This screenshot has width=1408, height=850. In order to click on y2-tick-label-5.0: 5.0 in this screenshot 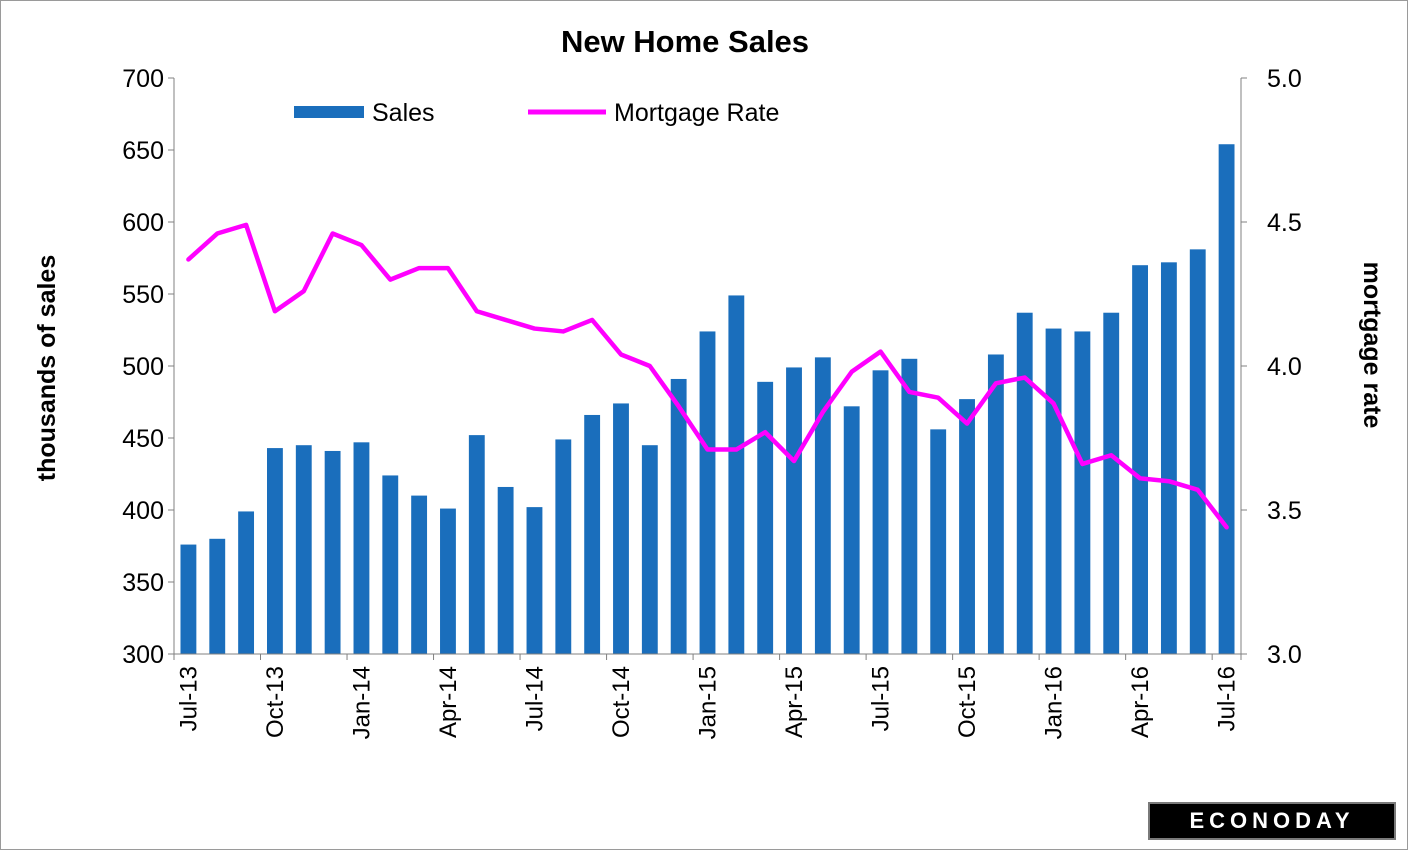, I will do `click(1284, 79)`.